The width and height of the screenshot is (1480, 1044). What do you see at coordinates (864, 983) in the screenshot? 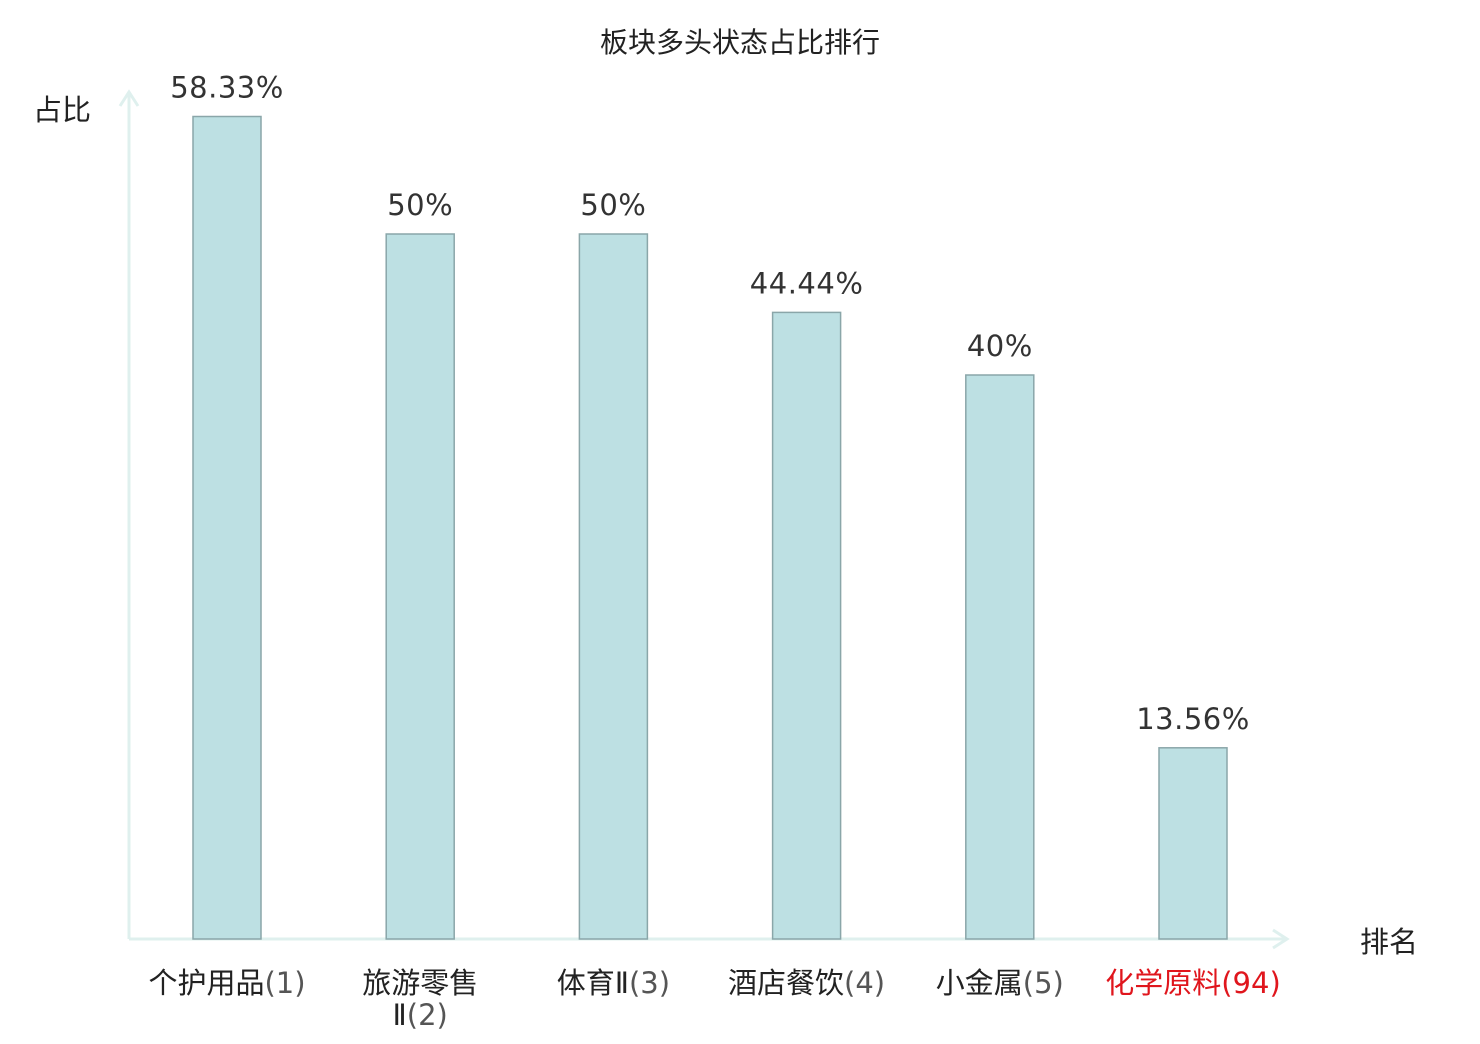
I see `category-rank: (4)` at bounding box center [864, 983].